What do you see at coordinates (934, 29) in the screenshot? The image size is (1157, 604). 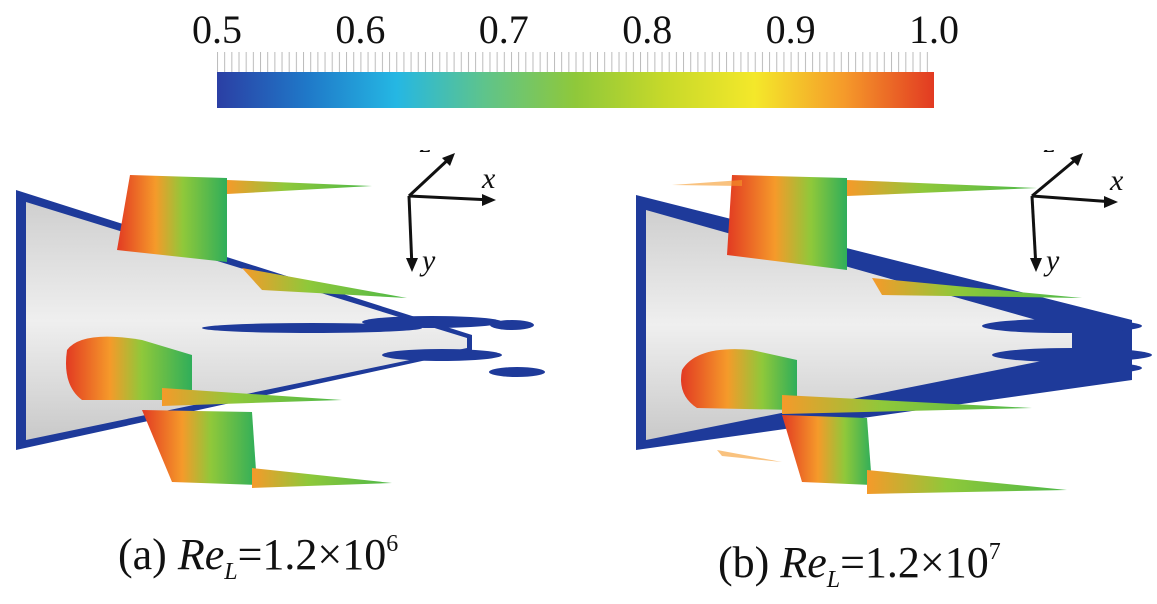 I see `colorbar-tick-label: 1.0` at bounding box center [934, 29].